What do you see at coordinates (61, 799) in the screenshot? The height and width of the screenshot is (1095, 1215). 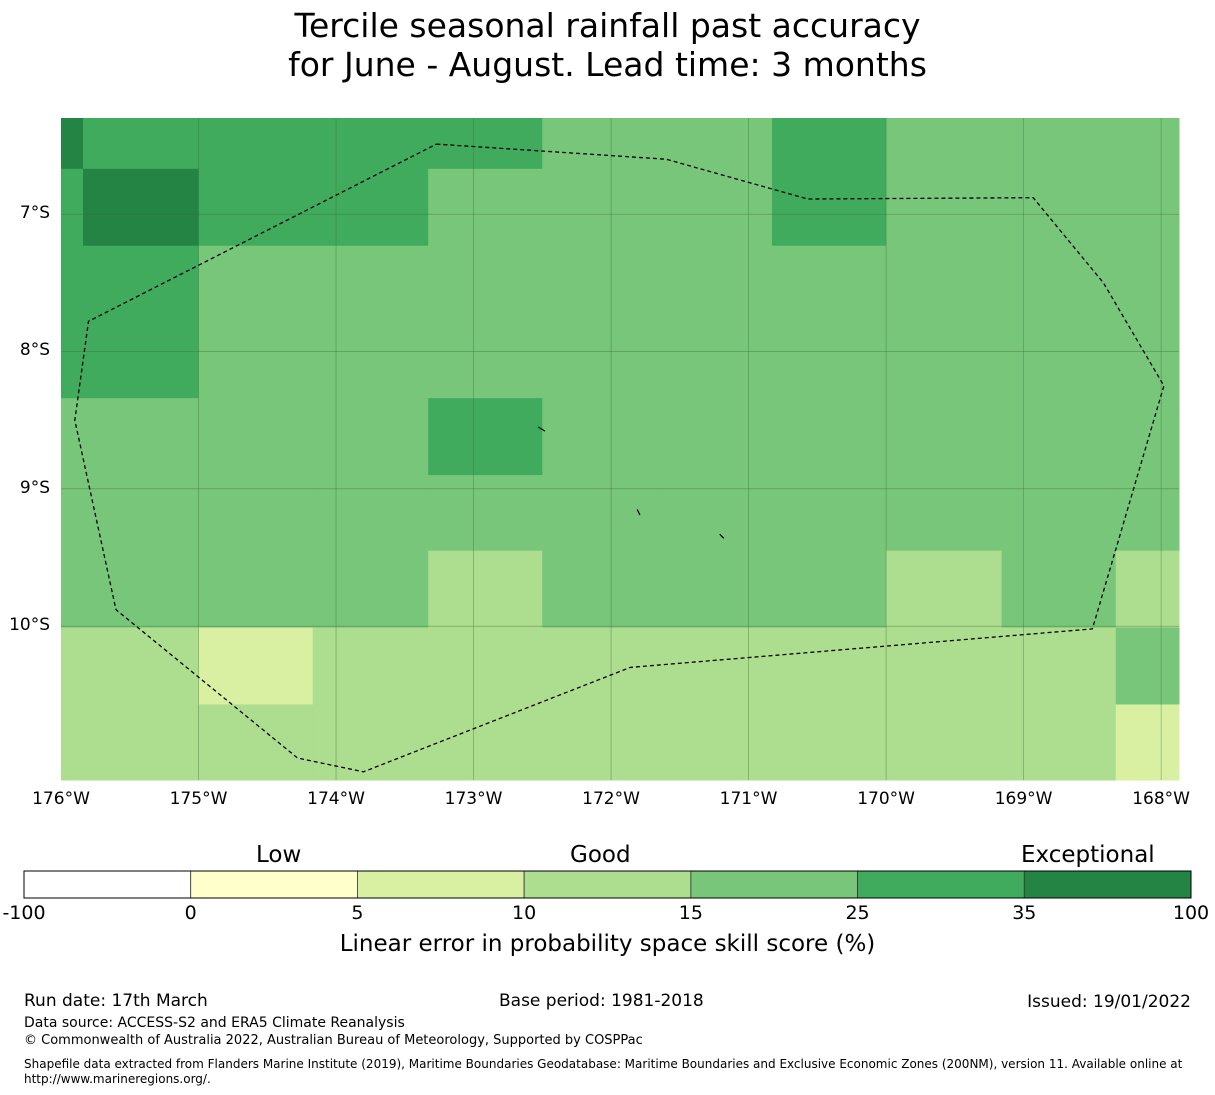 I see `longitude-label: 176°W` at bounding box center [61, 799].